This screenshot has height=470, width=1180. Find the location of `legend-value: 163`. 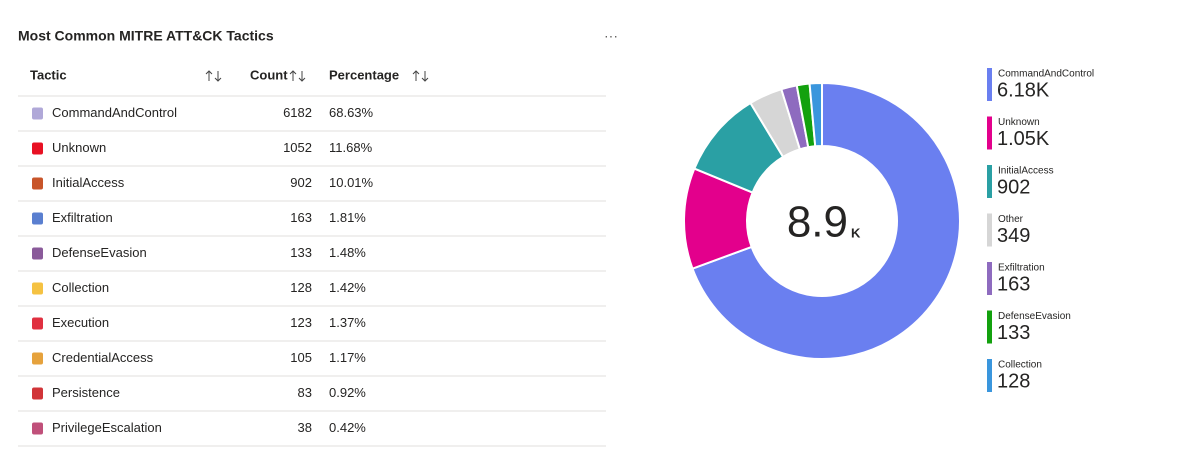

legend-value: 163 is located at coordinates (1013, 284).